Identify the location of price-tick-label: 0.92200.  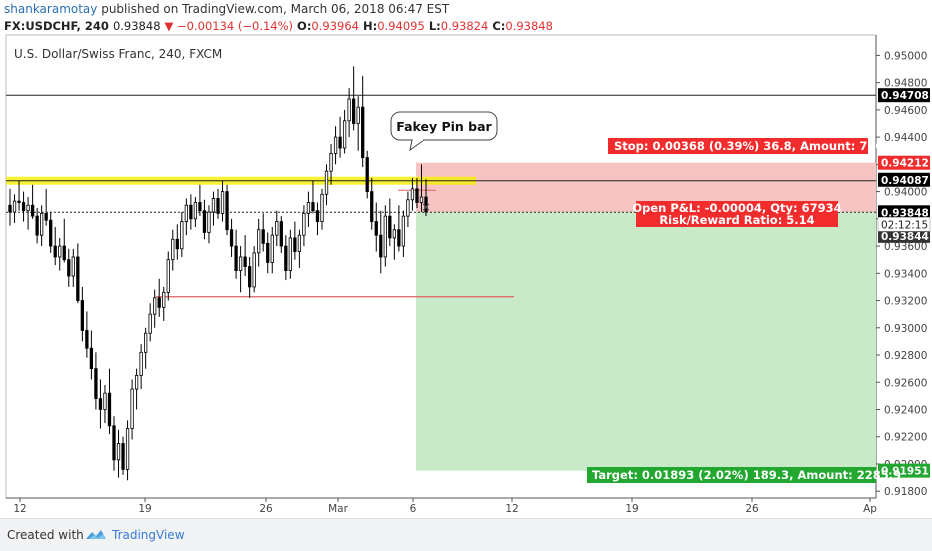
(905, 438).